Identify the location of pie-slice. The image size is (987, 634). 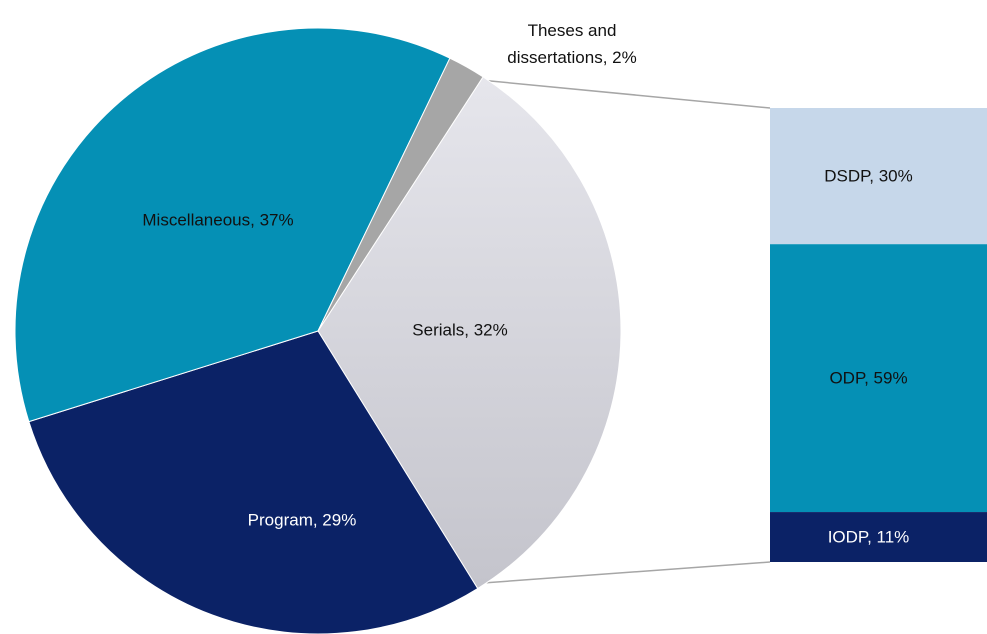
(400, 194).